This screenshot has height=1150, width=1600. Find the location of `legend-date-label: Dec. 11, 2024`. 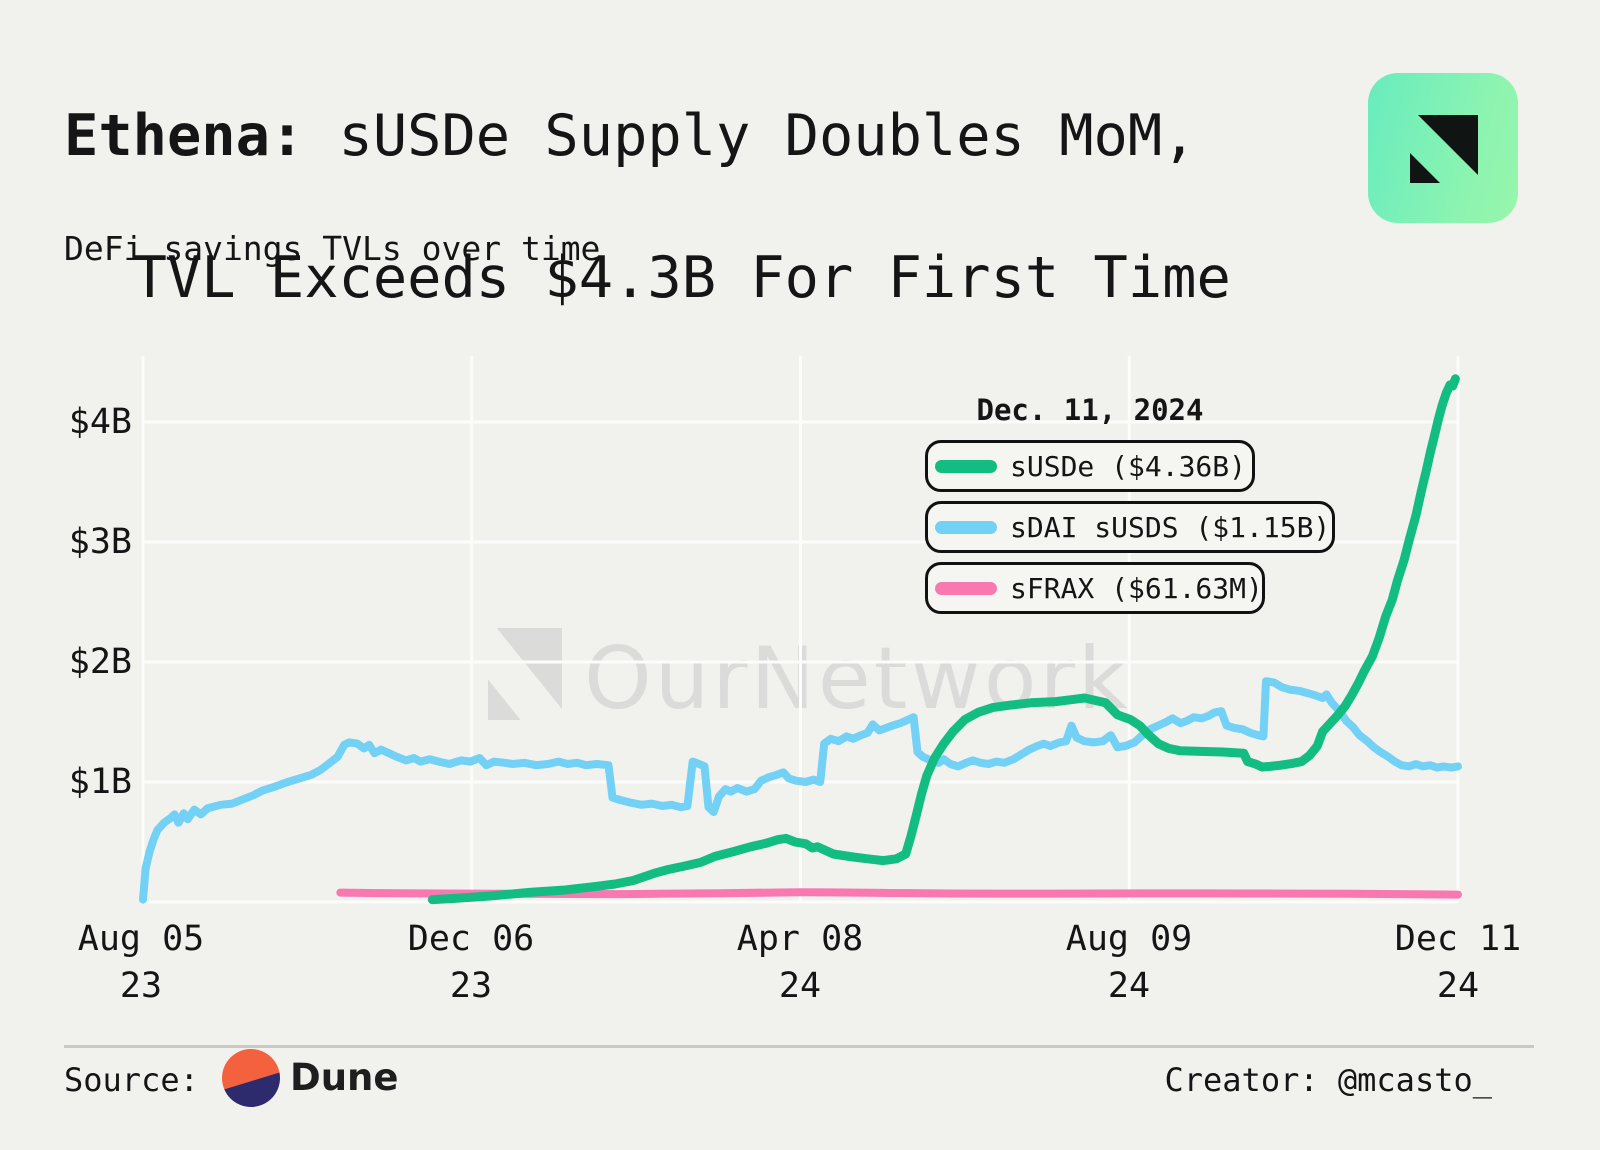

legend-date-label: Dec. 11, 2024 is located at coordinates (1090, 410).